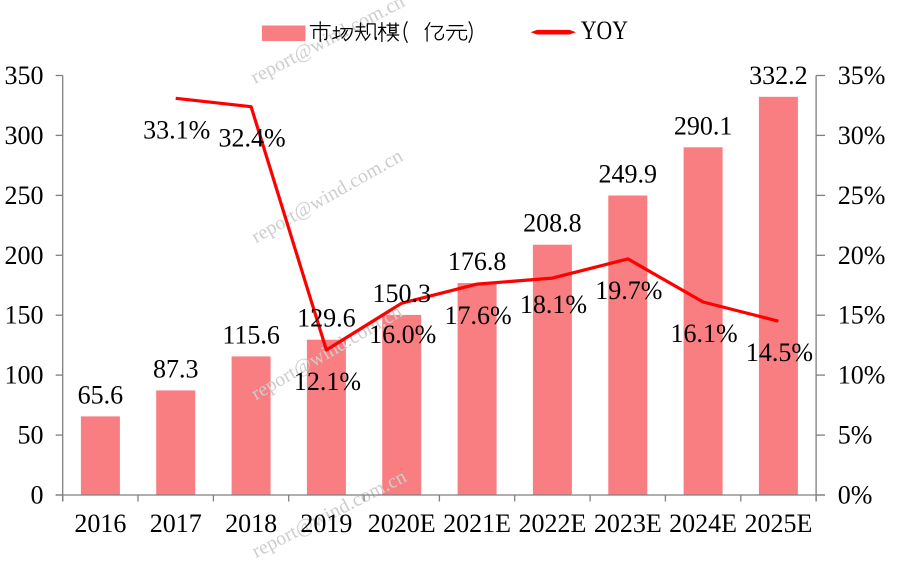 This screenshot has width=897, height=566. Describe the element at coordinates (778, 523) in the screenshot. I see `svg-text: 2025E` at that location.